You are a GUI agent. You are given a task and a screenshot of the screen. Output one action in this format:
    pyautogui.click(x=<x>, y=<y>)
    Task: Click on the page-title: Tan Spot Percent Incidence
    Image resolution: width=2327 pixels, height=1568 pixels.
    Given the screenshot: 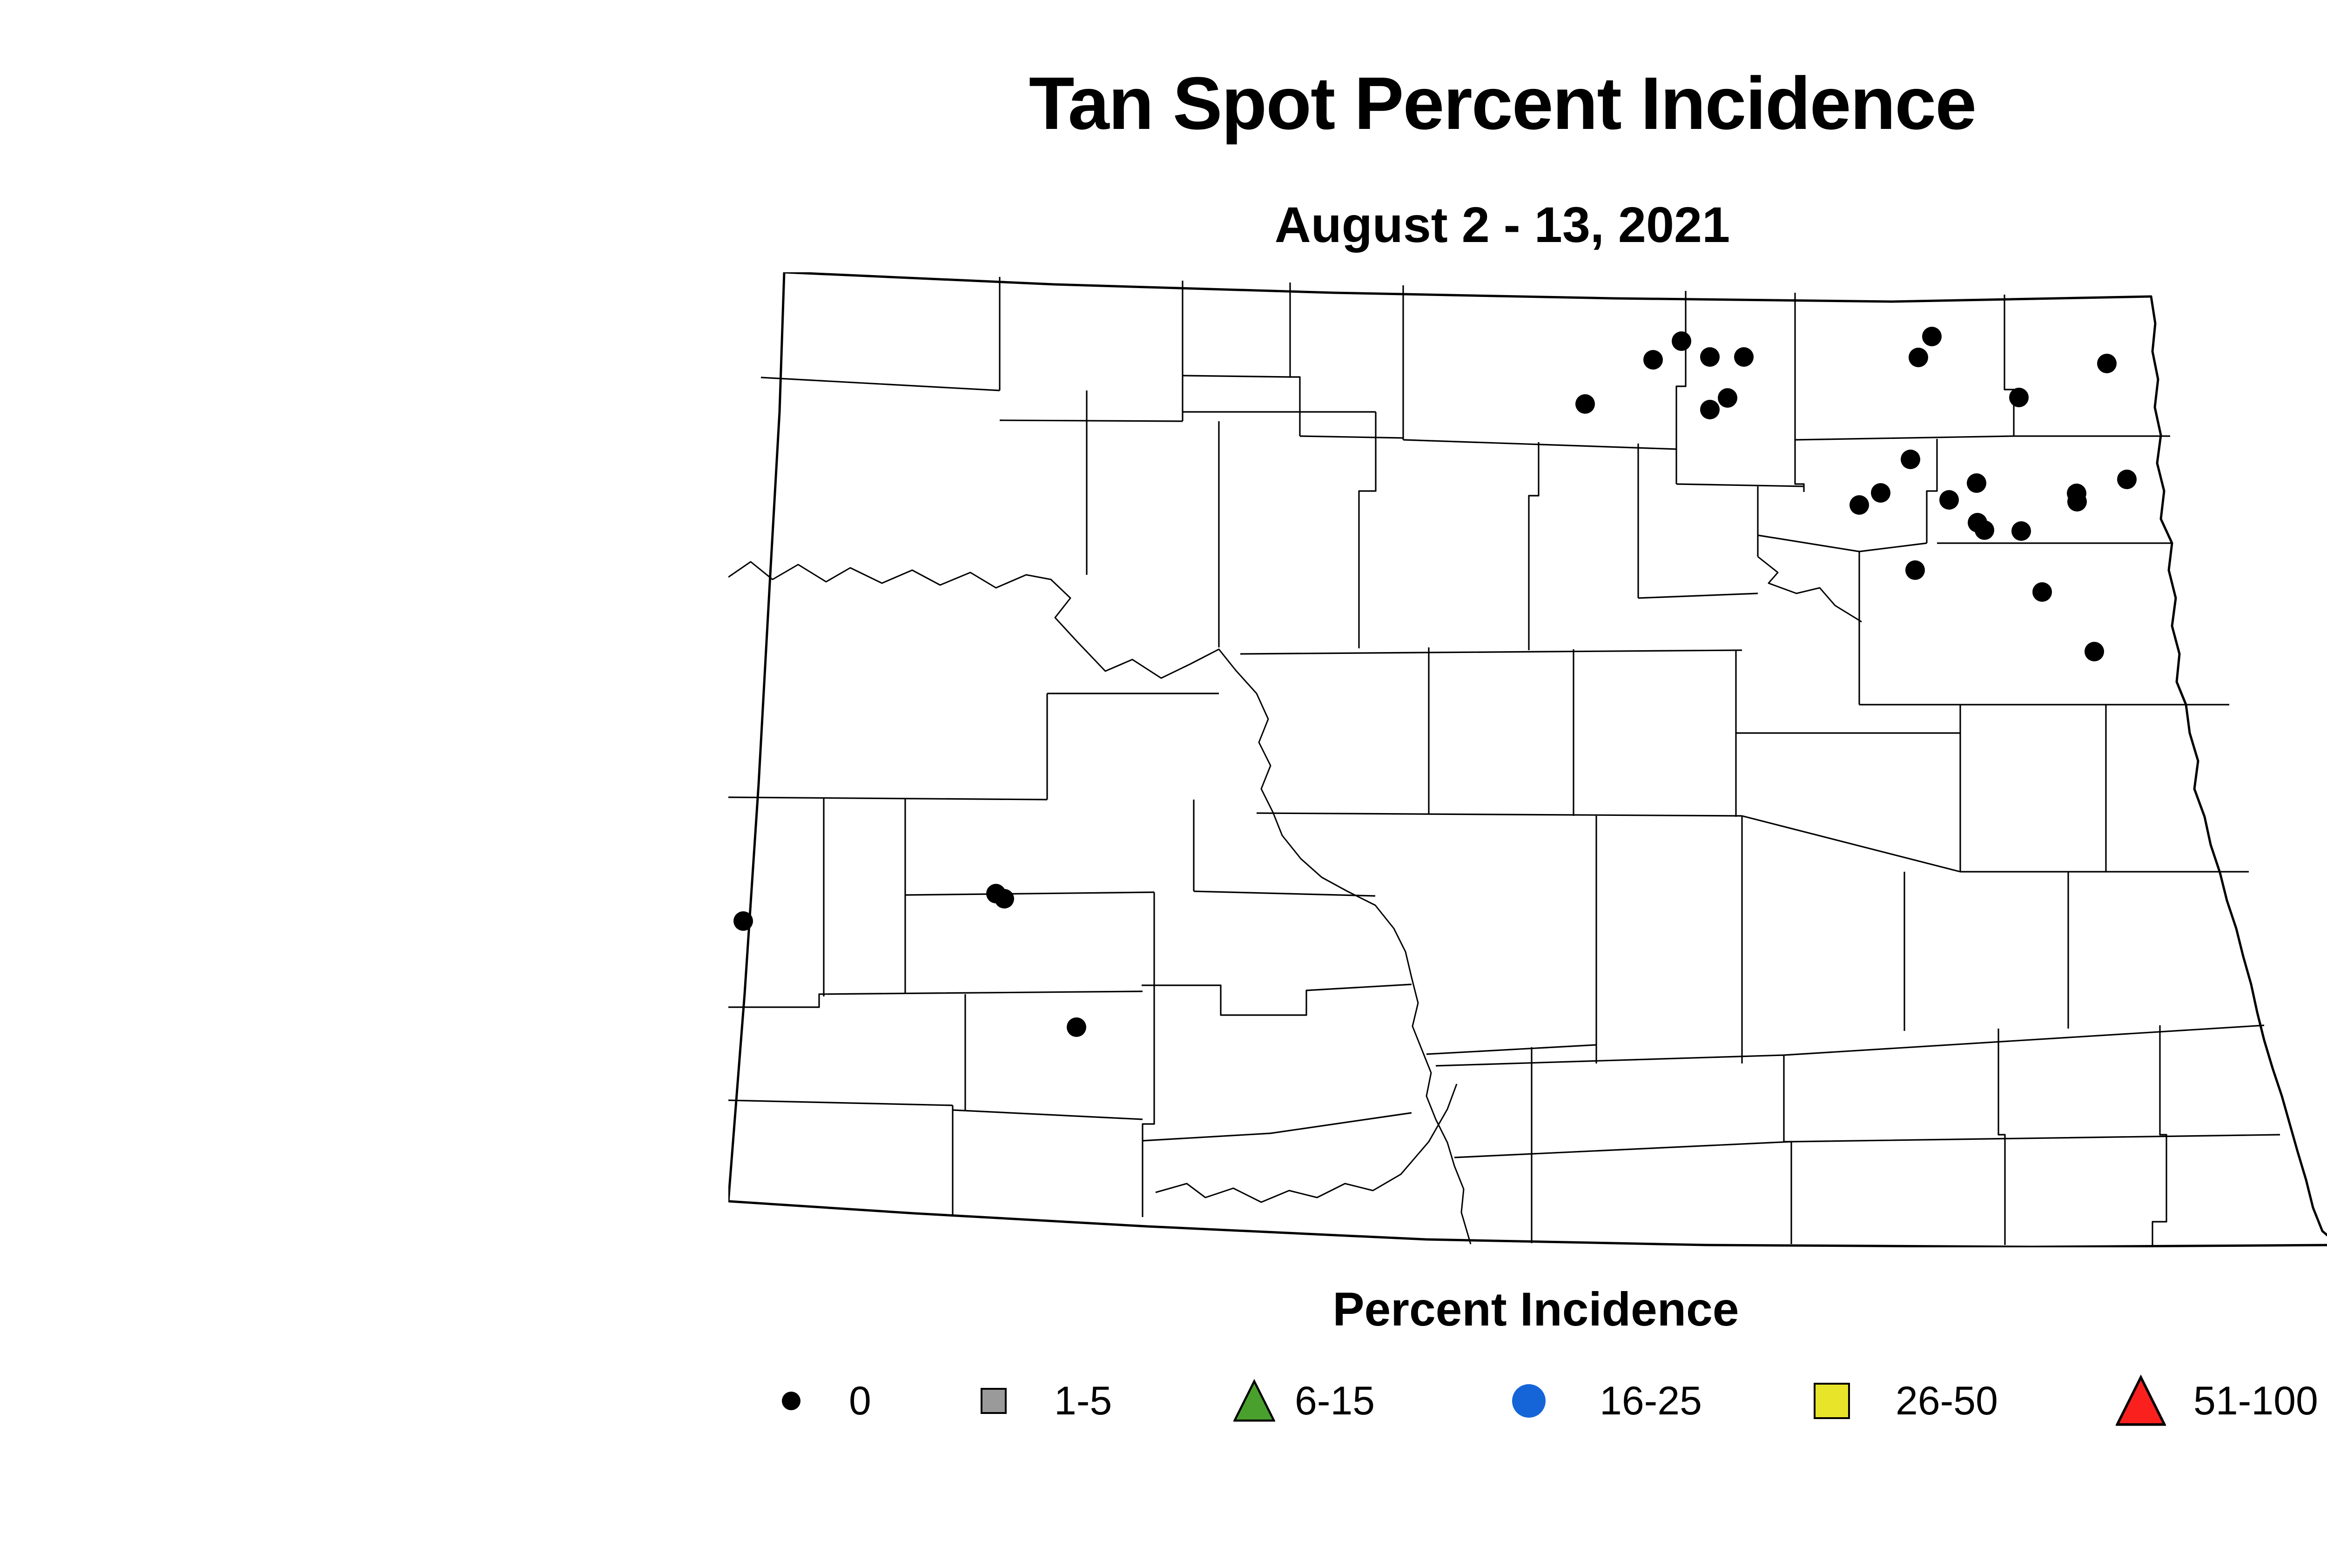 What is the action you would take?
    pyautogui.click(x=1503, y=103)
    